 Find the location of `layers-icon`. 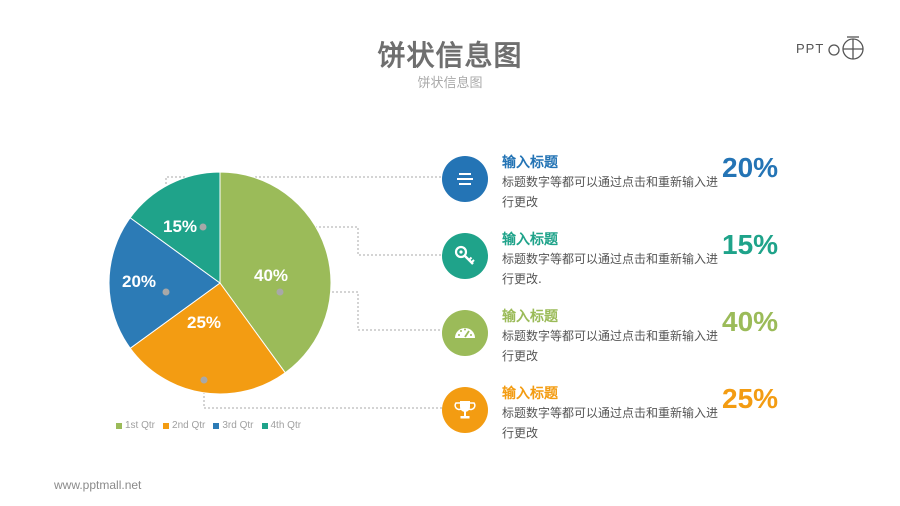

layers-icon is located at coordinates (465, 179).